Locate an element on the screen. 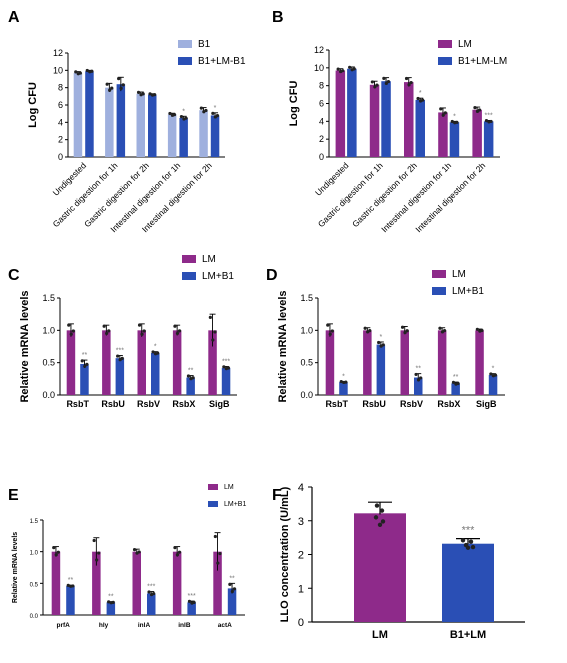  y-tick-label: 0 is located at coordinates (301, 623).